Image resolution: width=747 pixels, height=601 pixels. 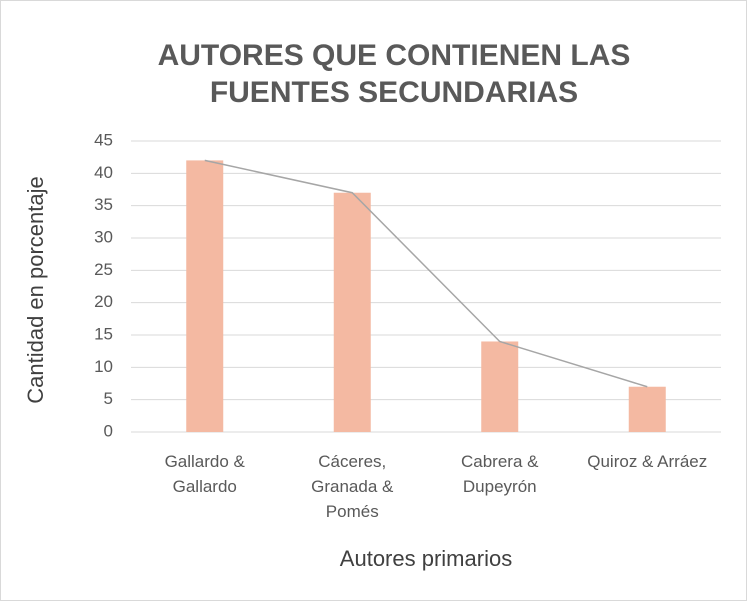 What do you see at coordinates (103, 204) in the screenshot?
I see `y-tick-label: 35` at bounding box center [103, 204].